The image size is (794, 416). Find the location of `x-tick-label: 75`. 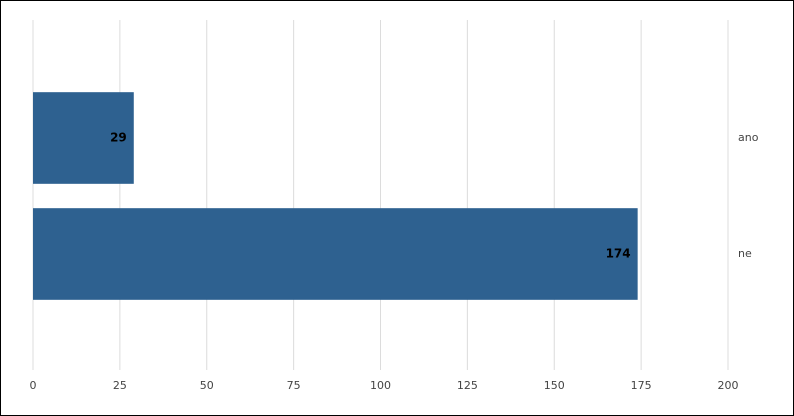

x-tick-label: 75 is located at coordinates (294, 385).